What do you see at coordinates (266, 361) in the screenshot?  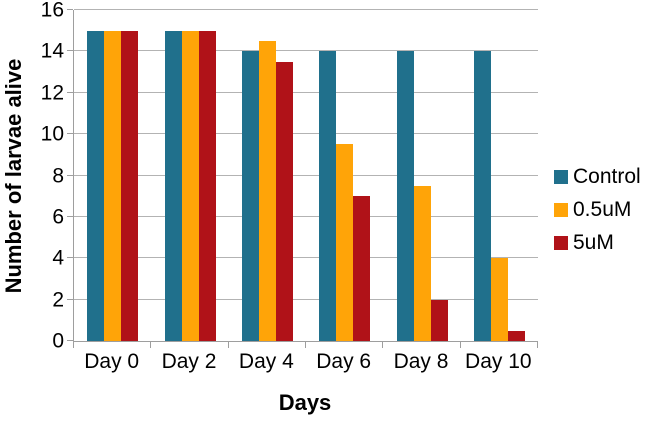 I see `x-tick-label-day-4: Day 4` at bounding box center [266, 361].